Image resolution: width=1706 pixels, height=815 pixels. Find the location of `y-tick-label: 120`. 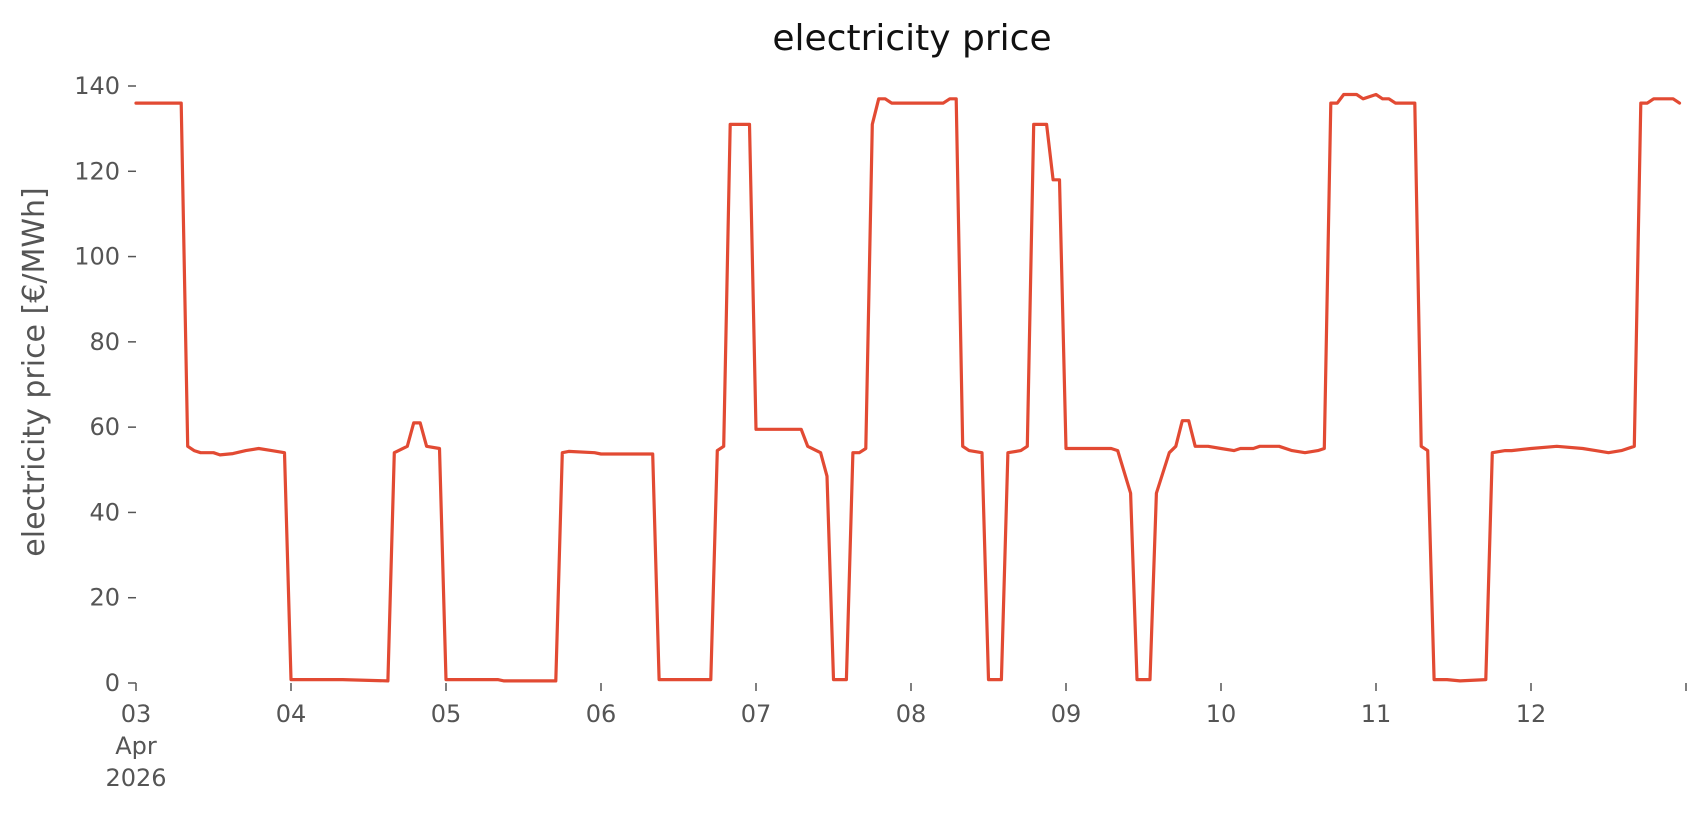

y-tick-label: 120 is located at coordinates (97, 171).